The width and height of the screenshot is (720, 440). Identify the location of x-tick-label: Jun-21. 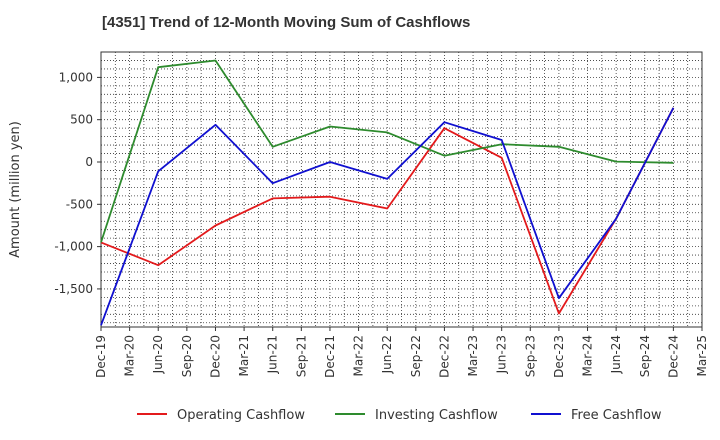
(273, 354).